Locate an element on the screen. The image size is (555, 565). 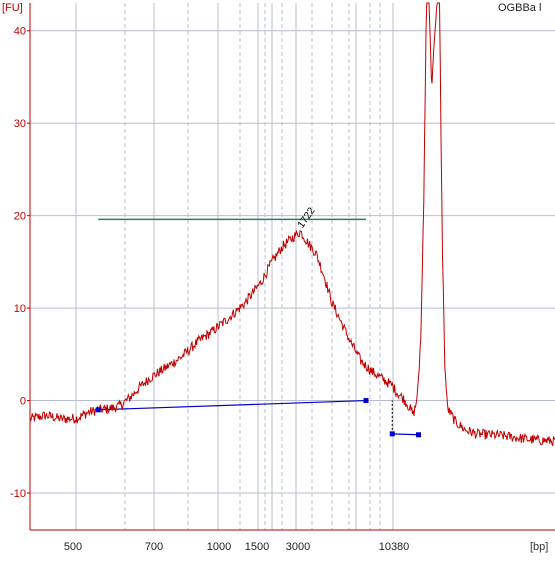
baseline is located at coordinates (258, 417).